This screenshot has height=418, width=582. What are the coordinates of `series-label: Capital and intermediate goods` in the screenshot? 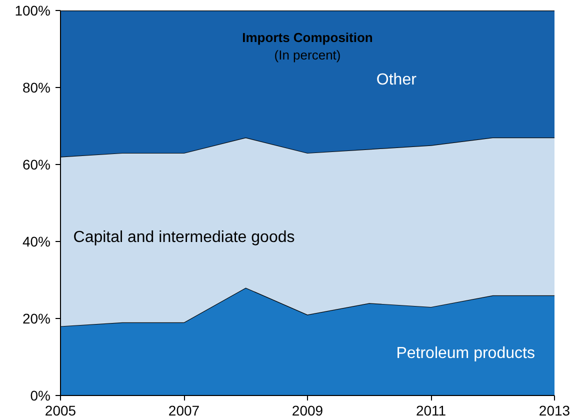 It's located at (184, 237).